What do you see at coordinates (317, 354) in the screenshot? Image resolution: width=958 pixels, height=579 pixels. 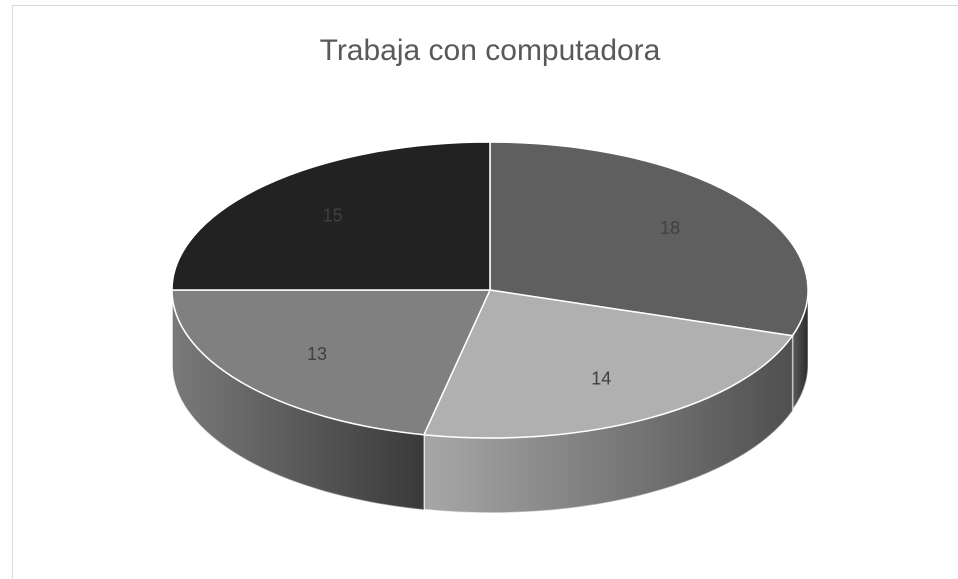 I see `data-label: 13` at bounding box center [317, 354].